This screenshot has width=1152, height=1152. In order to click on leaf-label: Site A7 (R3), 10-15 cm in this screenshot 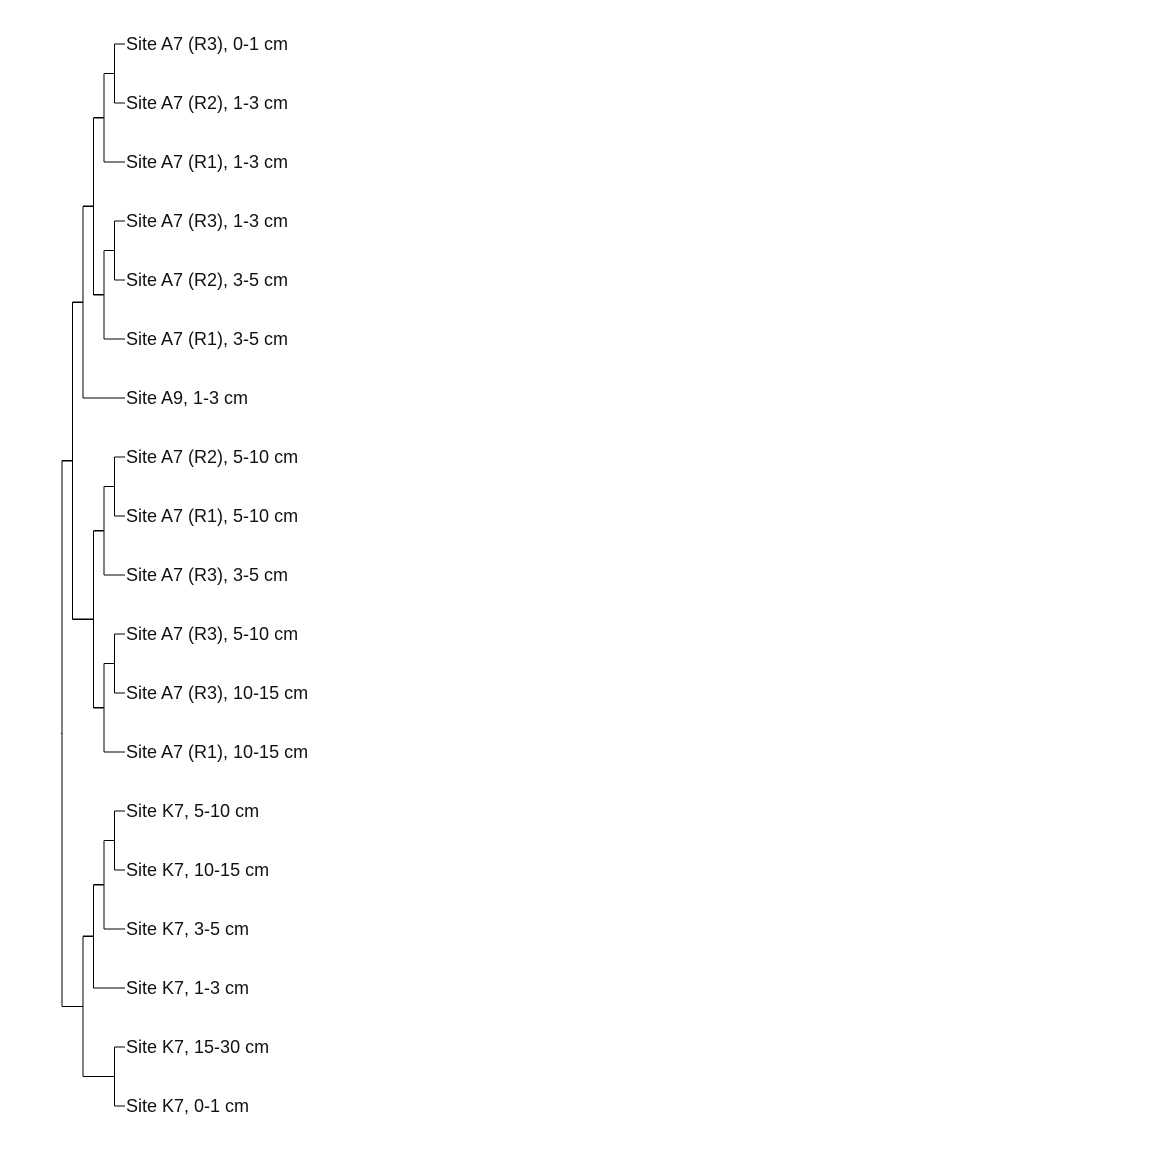, I will do `click(217, 693)`.